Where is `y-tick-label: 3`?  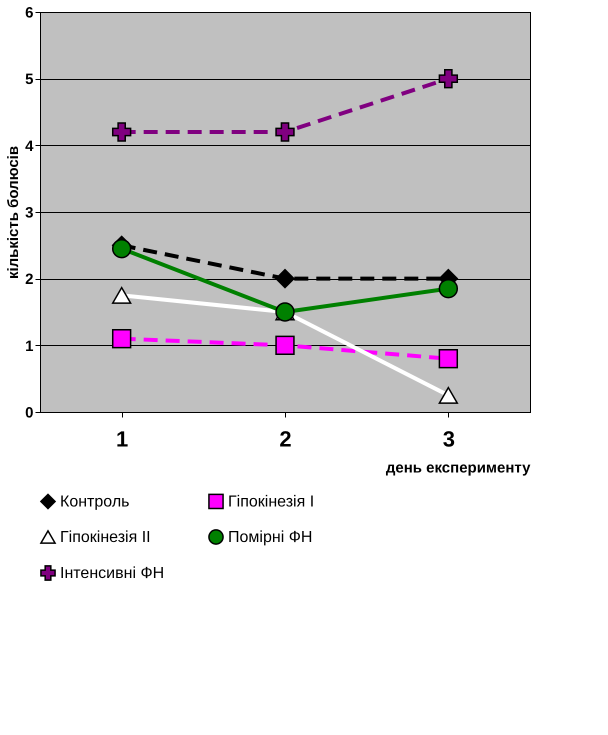 y-tick-label: 3 is located at coordinates (29, 213).